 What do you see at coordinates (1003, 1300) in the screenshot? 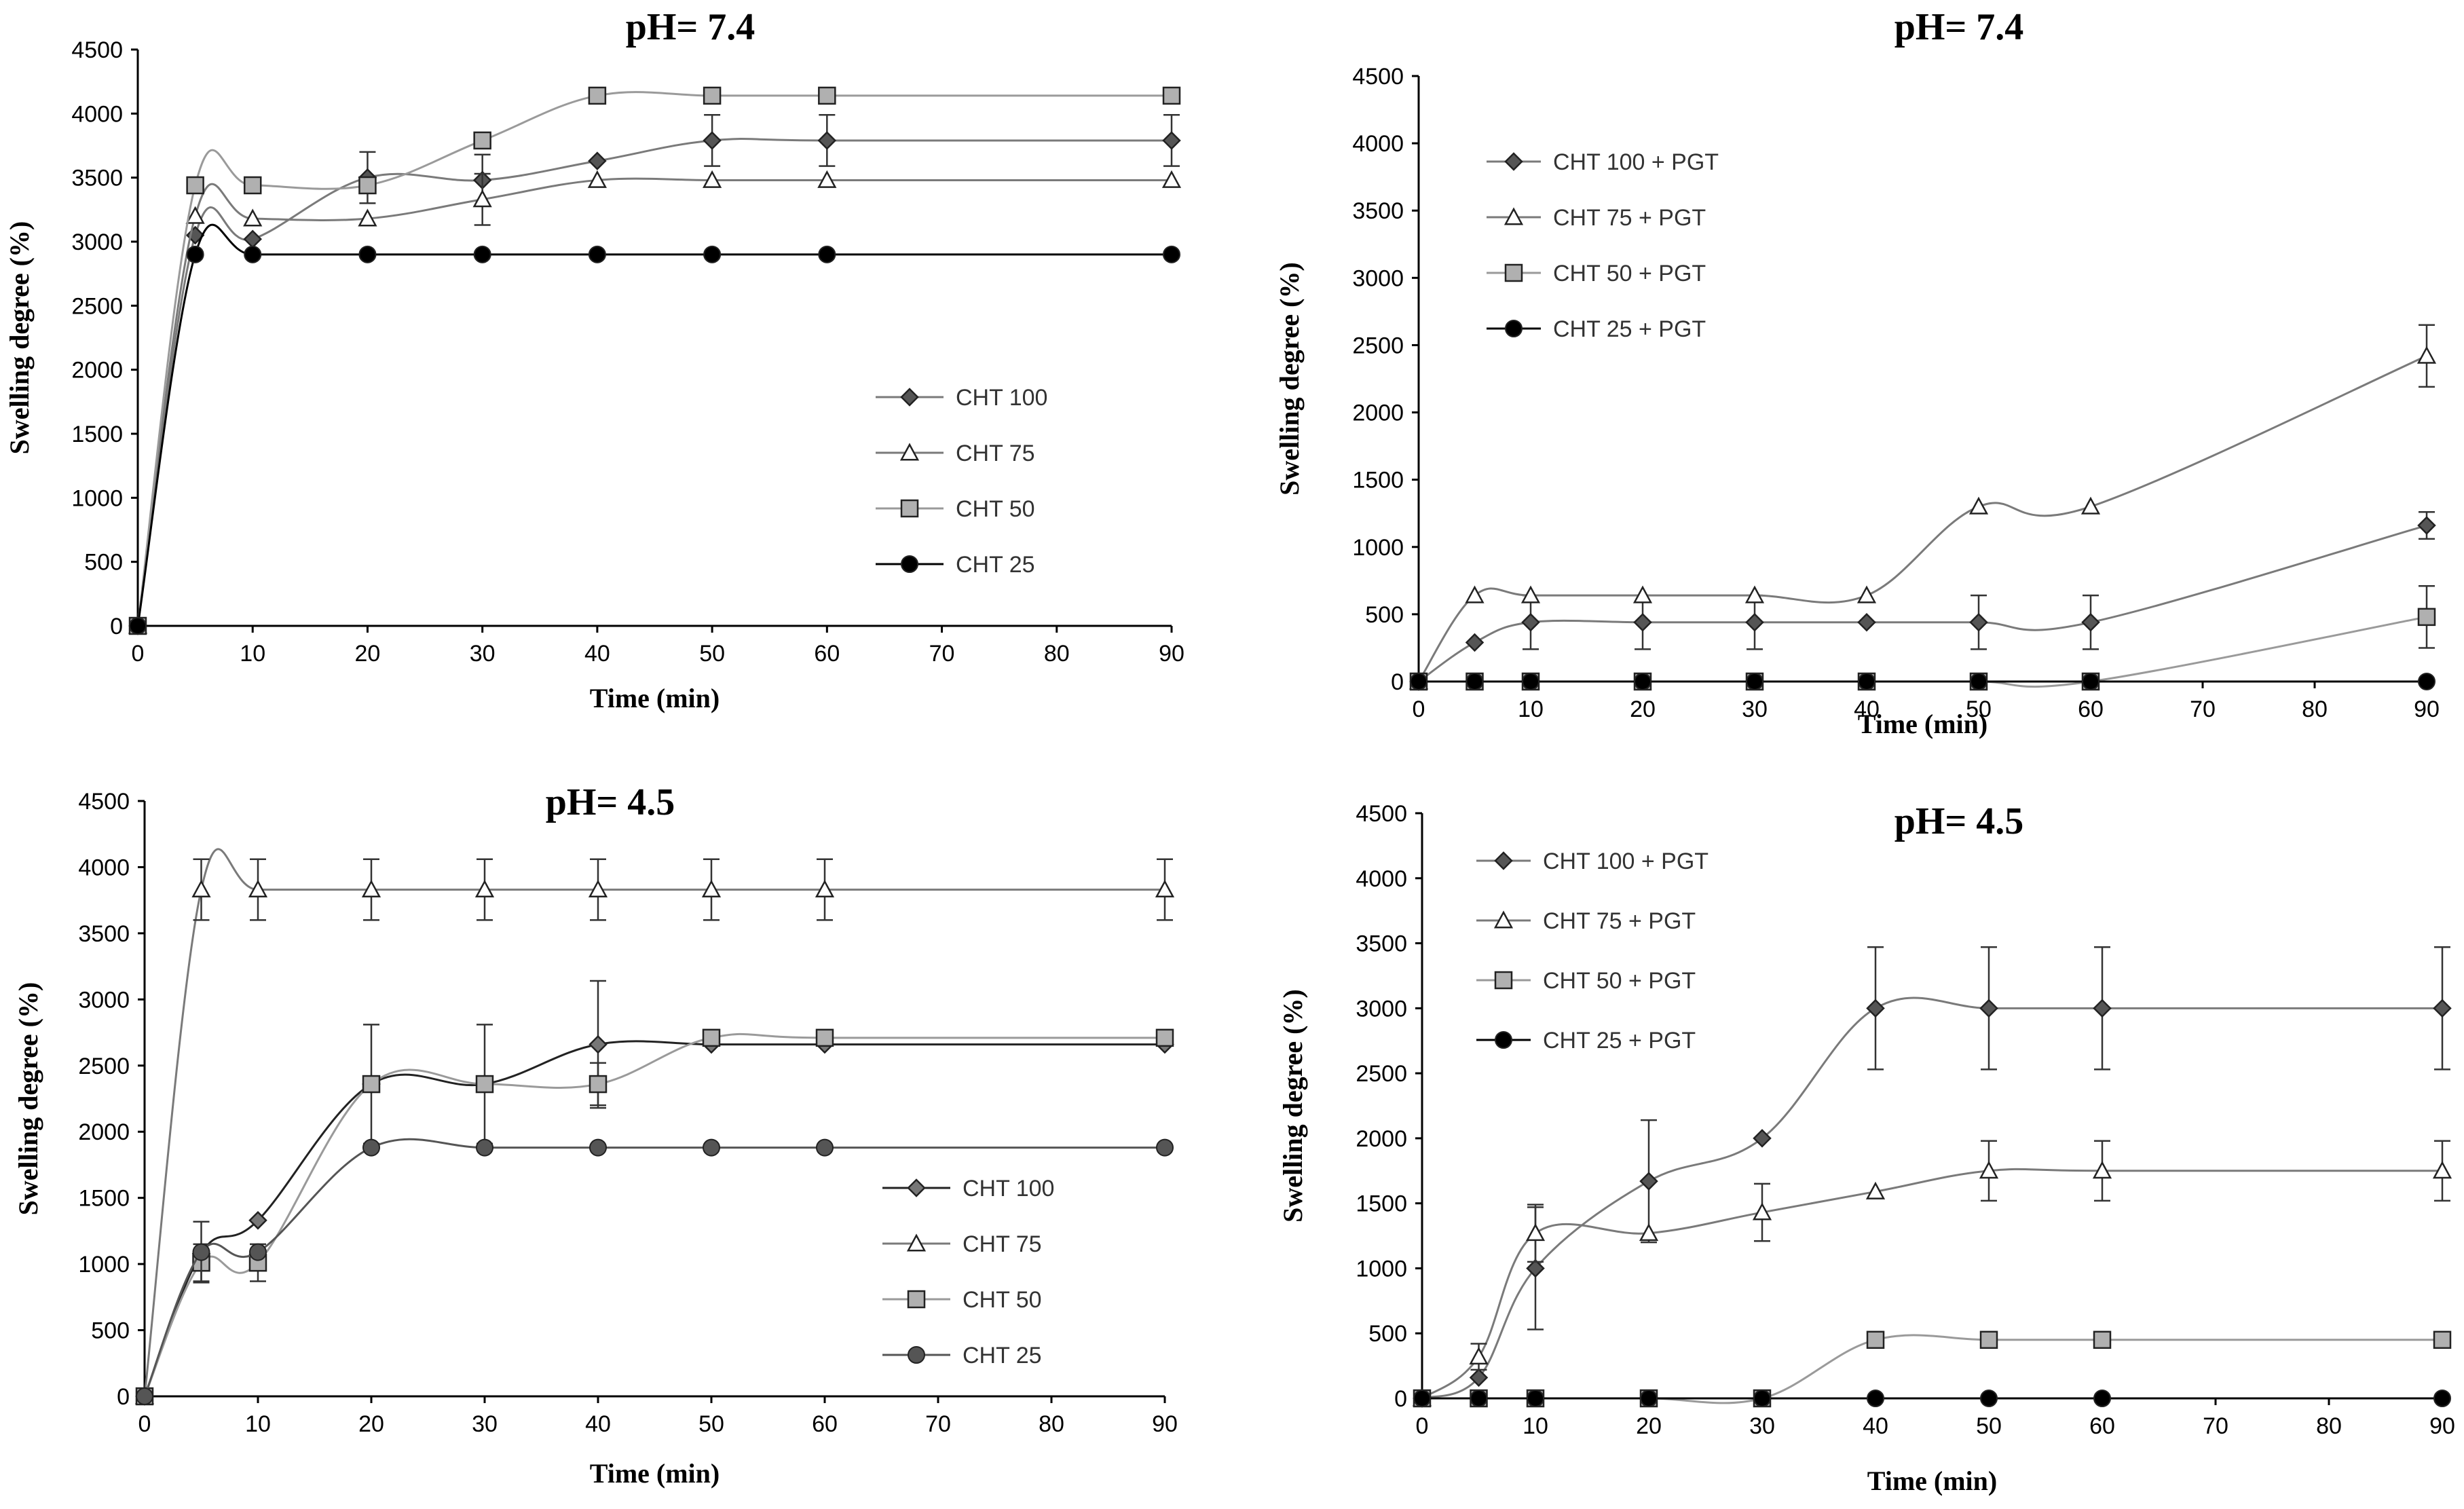
I see `legend-label: CHT 50` at bounding box center [1003, 1300].